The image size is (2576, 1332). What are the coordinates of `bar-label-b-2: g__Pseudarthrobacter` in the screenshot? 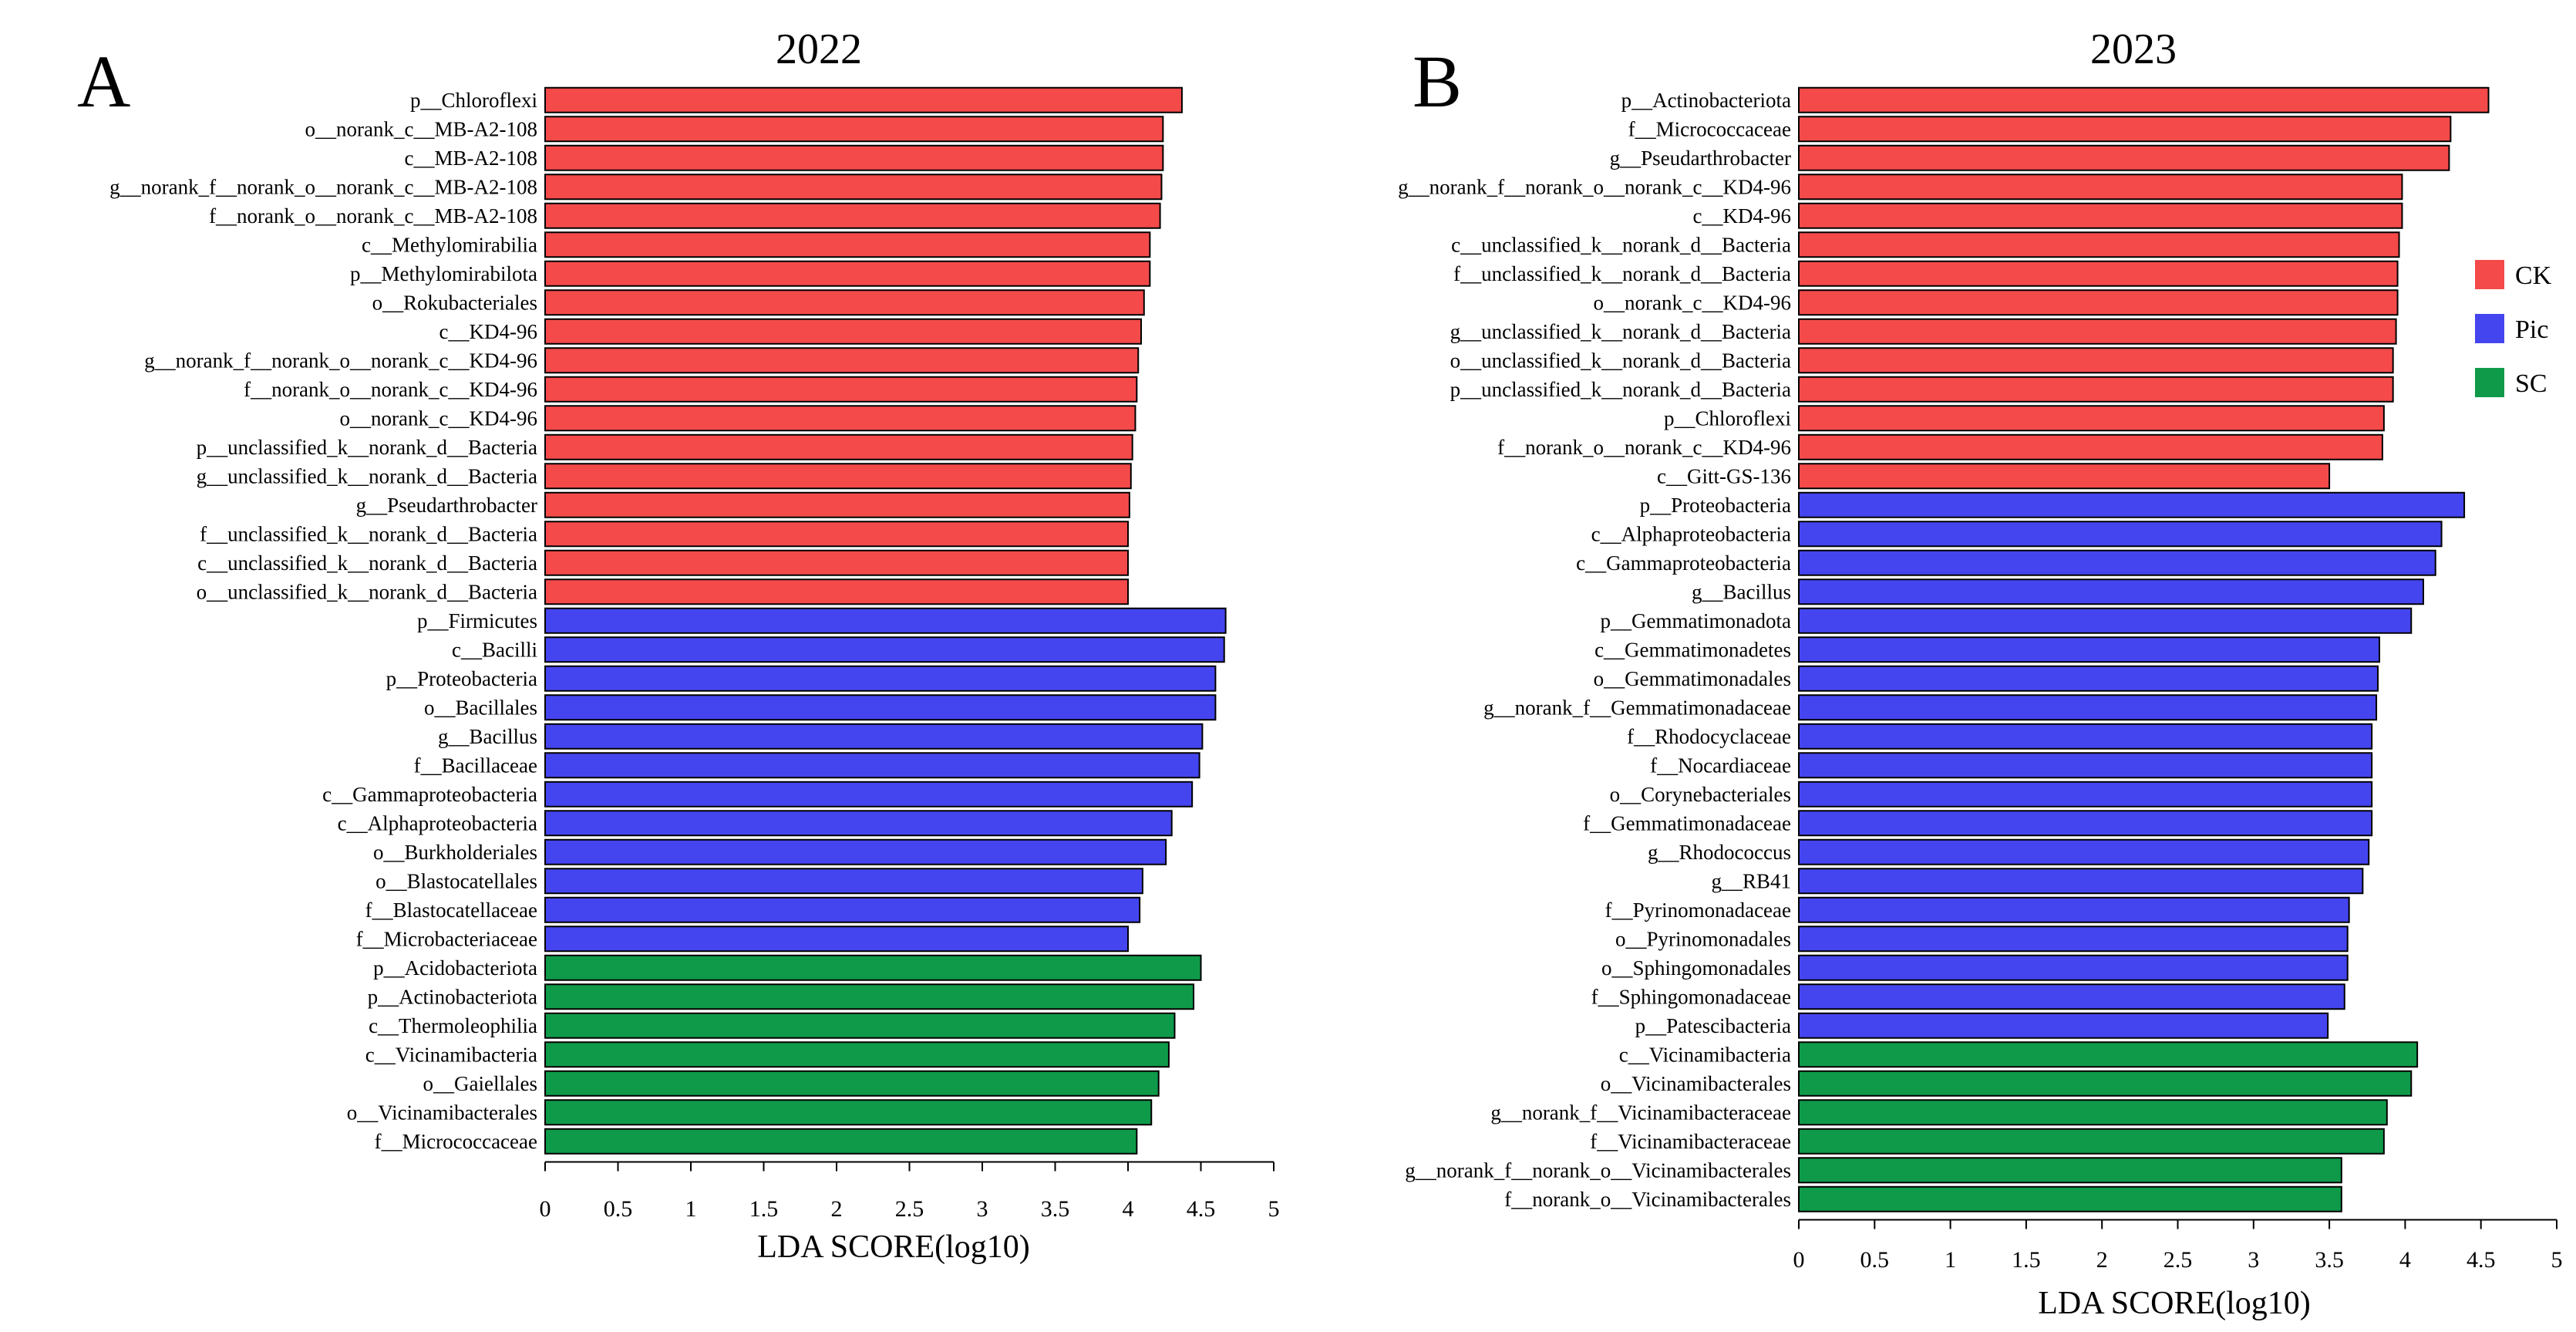 It's located at (1700, 158).